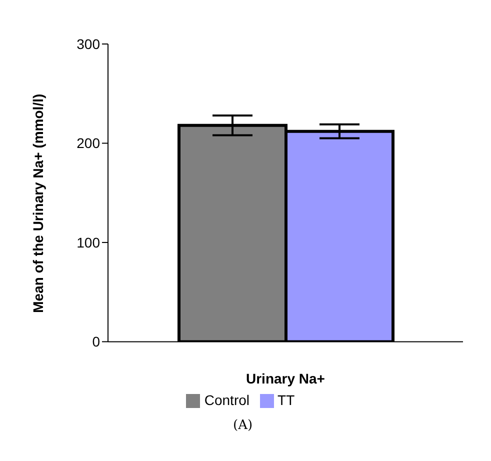 The image size is (491, 461). Describe the element at coordinates (96, 342) in the screenshot. I see `y-tick-label: 0` at that location.